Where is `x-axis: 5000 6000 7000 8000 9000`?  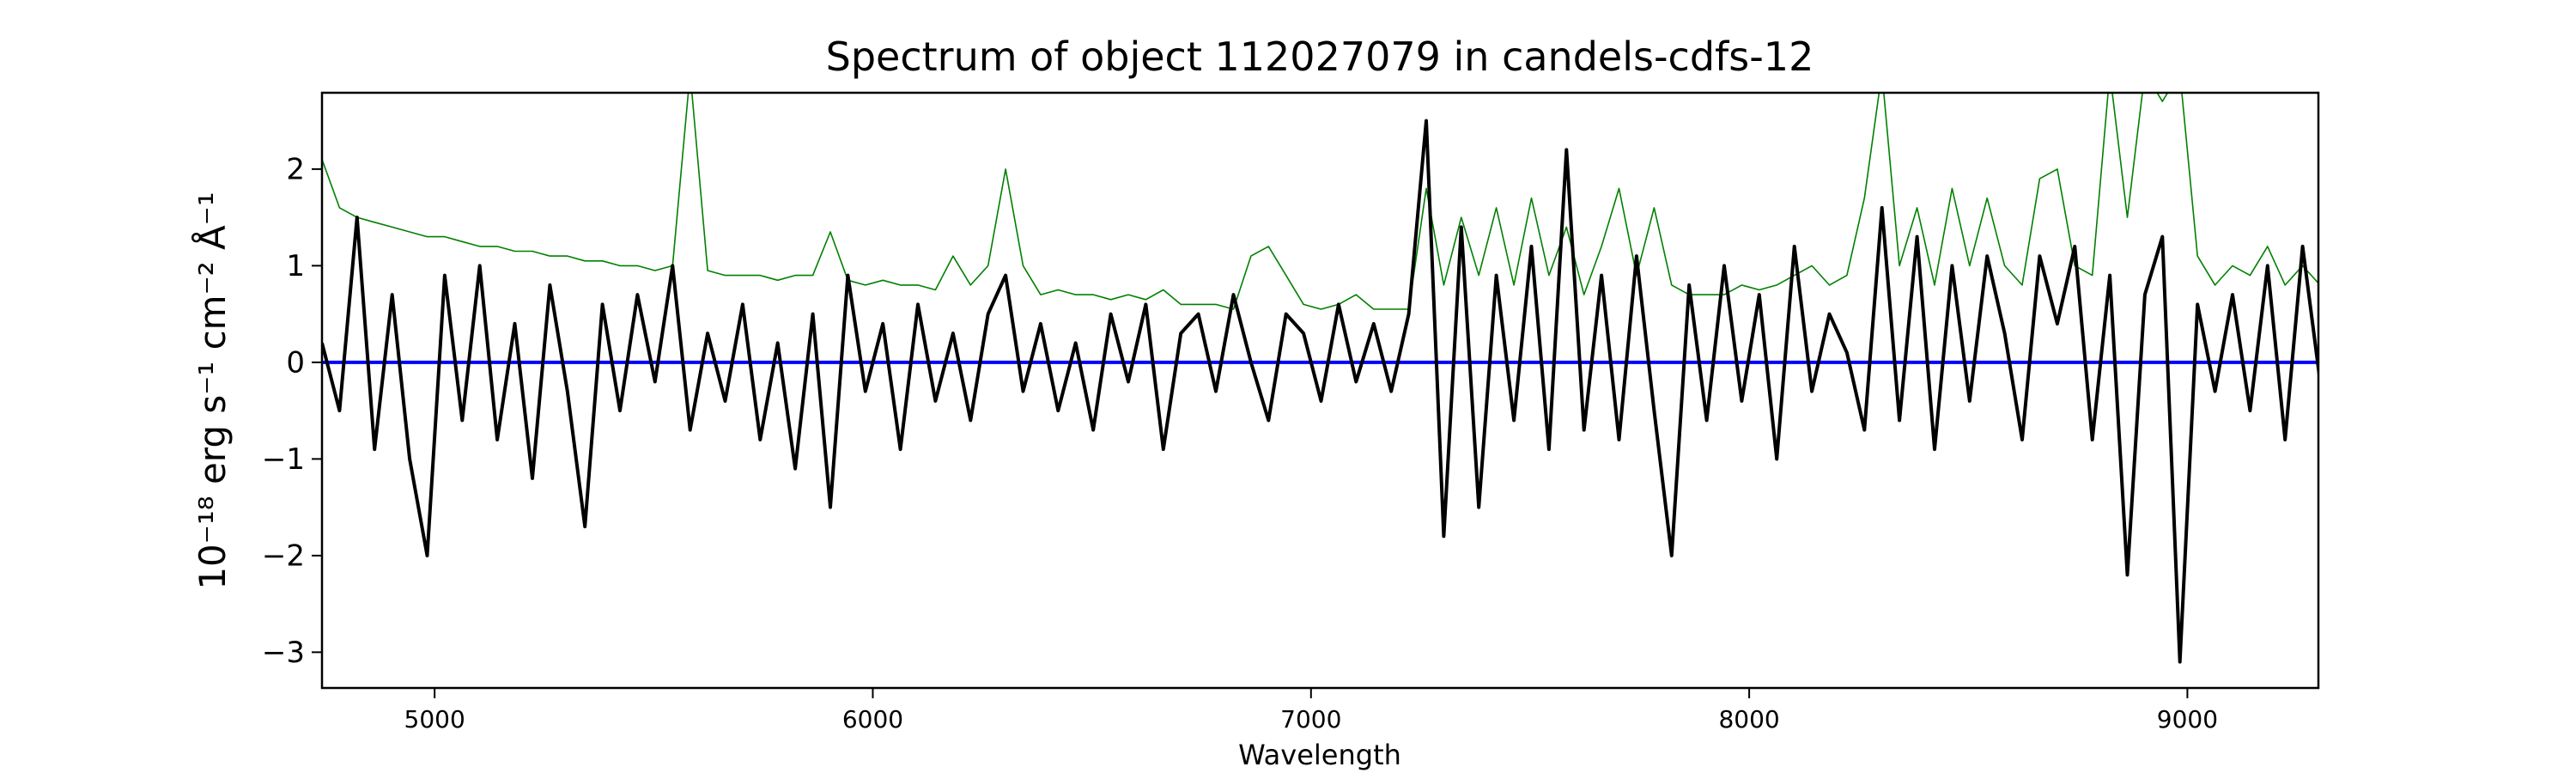 x-axis: 5000 6000 7000 8000 9000 is located at coordinates (1311, 710).